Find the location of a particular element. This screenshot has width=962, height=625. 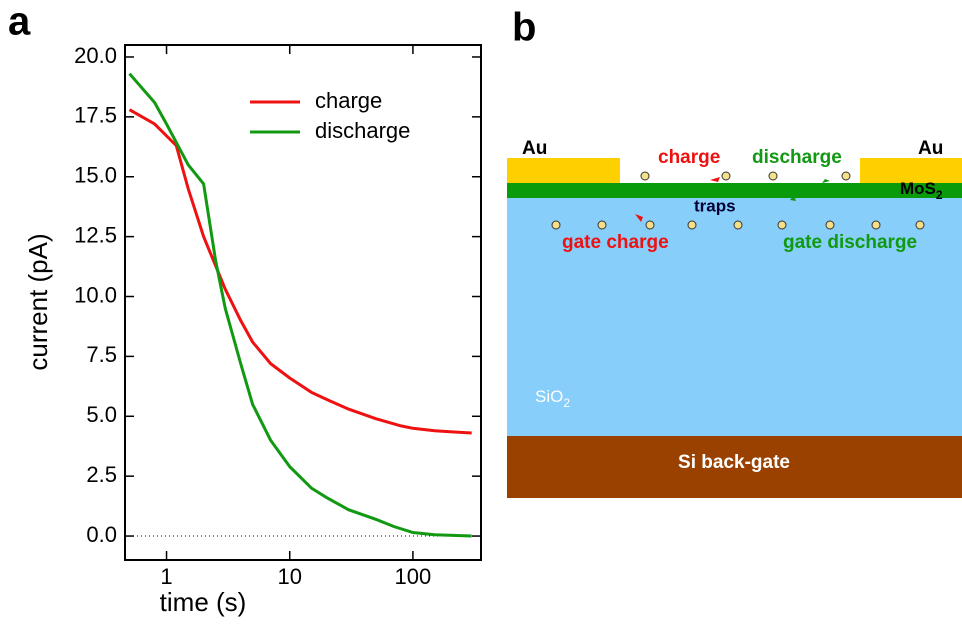

legend-label: charge is located at coordinates (348, 100).